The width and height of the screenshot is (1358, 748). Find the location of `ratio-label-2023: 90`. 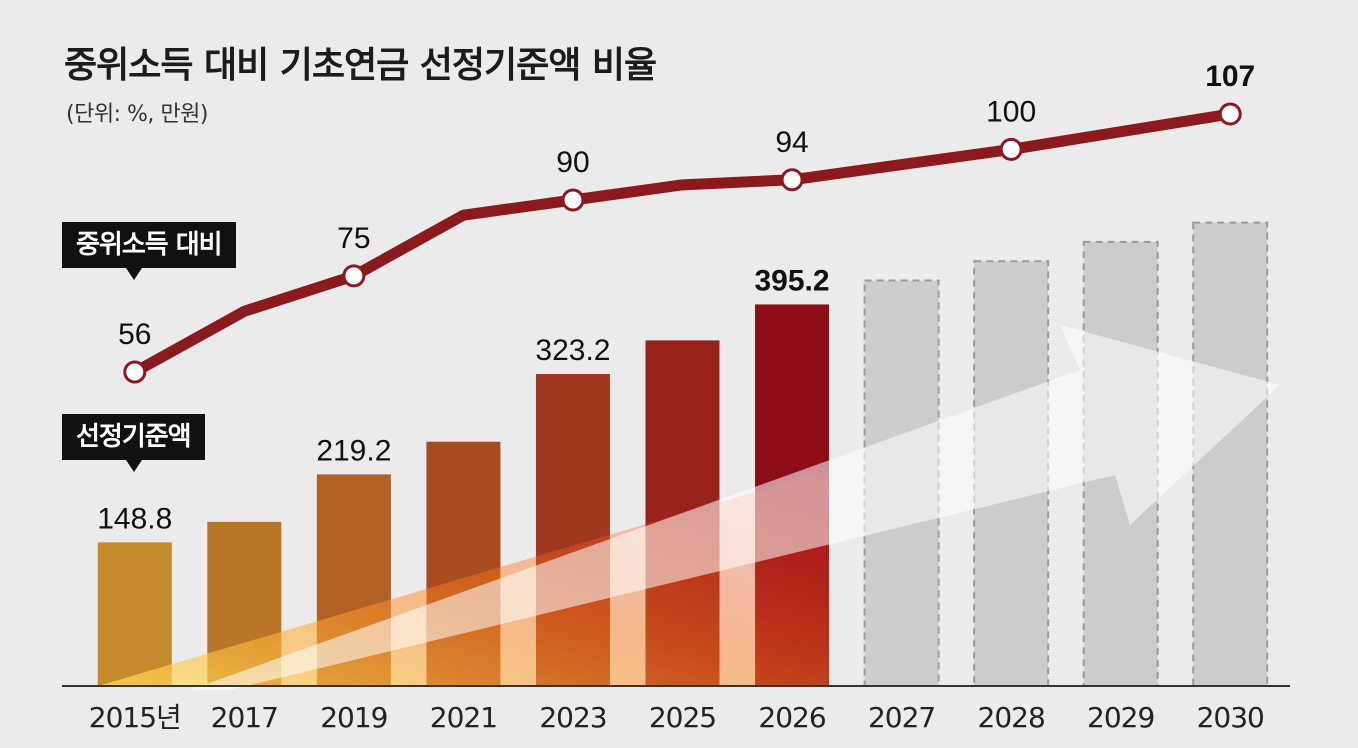

ratio-label-2023: 90 is located at coordinates (572, 162).